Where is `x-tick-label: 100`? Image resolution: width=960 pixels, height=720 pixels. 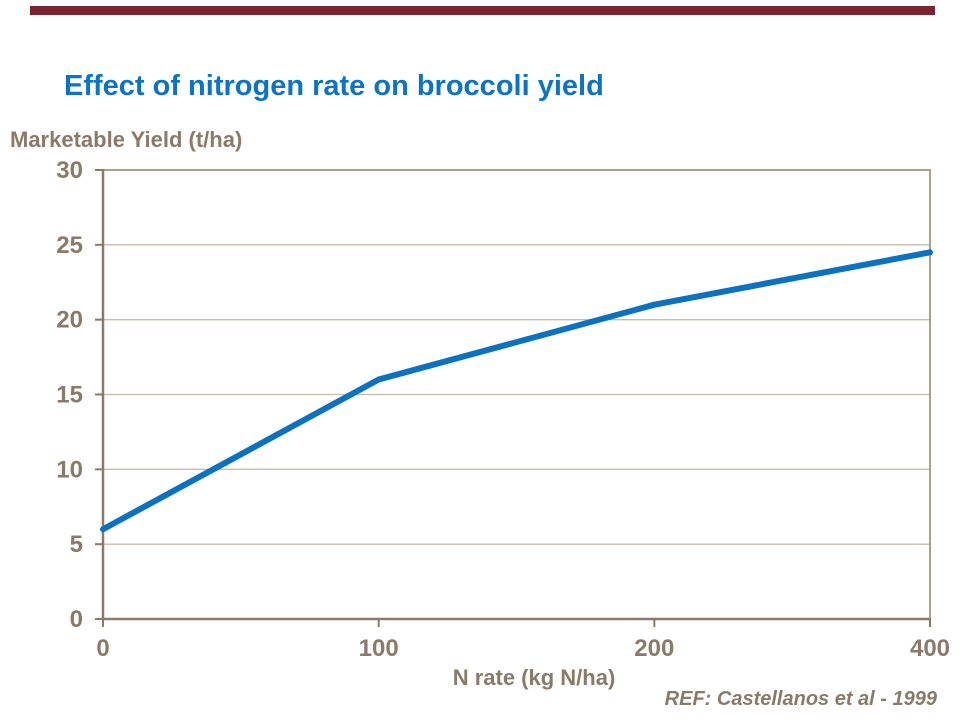 x-tick-label: 100 is located at coordinates (379, 648).